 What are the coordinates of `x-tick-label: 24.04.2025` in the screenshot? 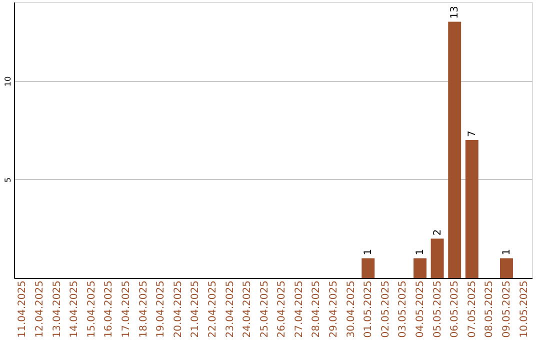 It's located at (248, 309).